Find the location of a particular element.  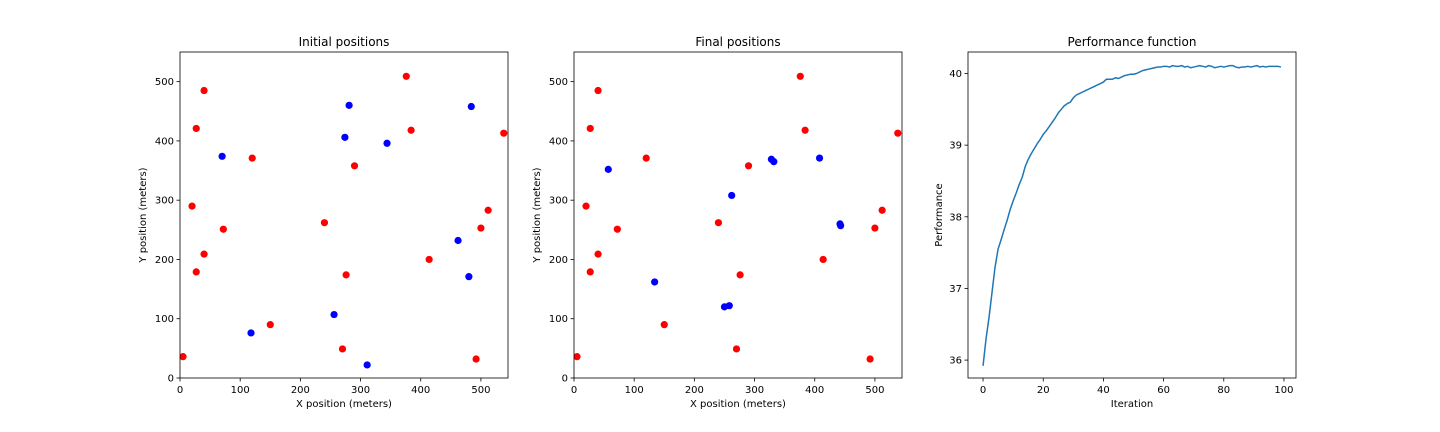

x-tick-label: 60 is located at coordinates (1163, 390).